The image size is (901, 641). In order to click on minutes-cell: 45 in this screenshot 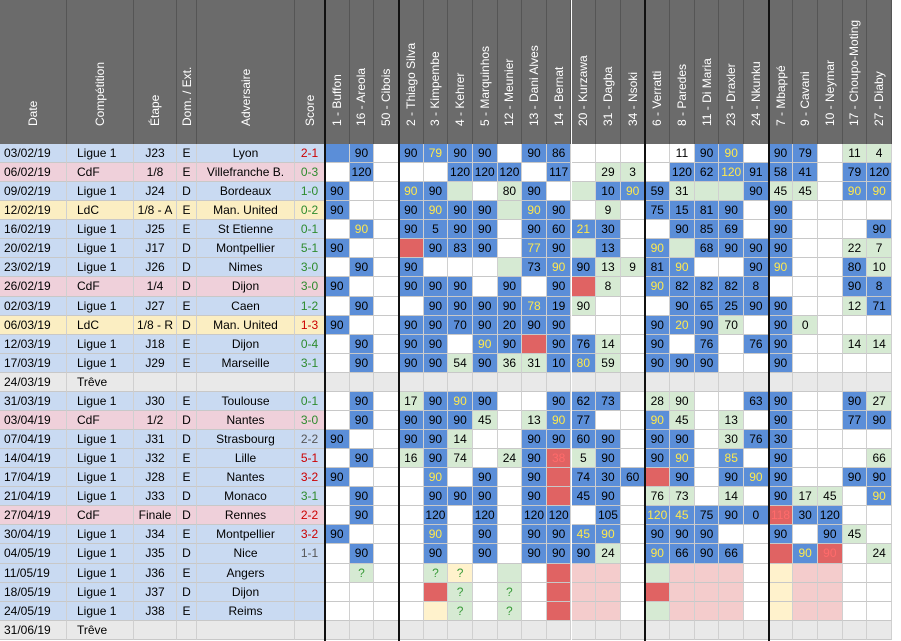, I will do `click(485, 420)`.